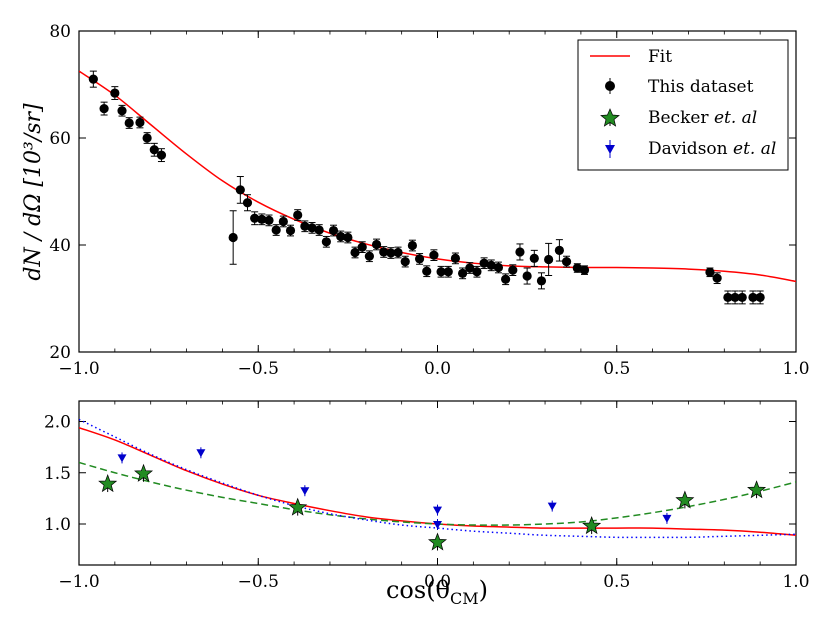 The height and width of the screenshot is (623, 830). I want to click on bottom-xtick-label: 0.5, so click(616, 582).